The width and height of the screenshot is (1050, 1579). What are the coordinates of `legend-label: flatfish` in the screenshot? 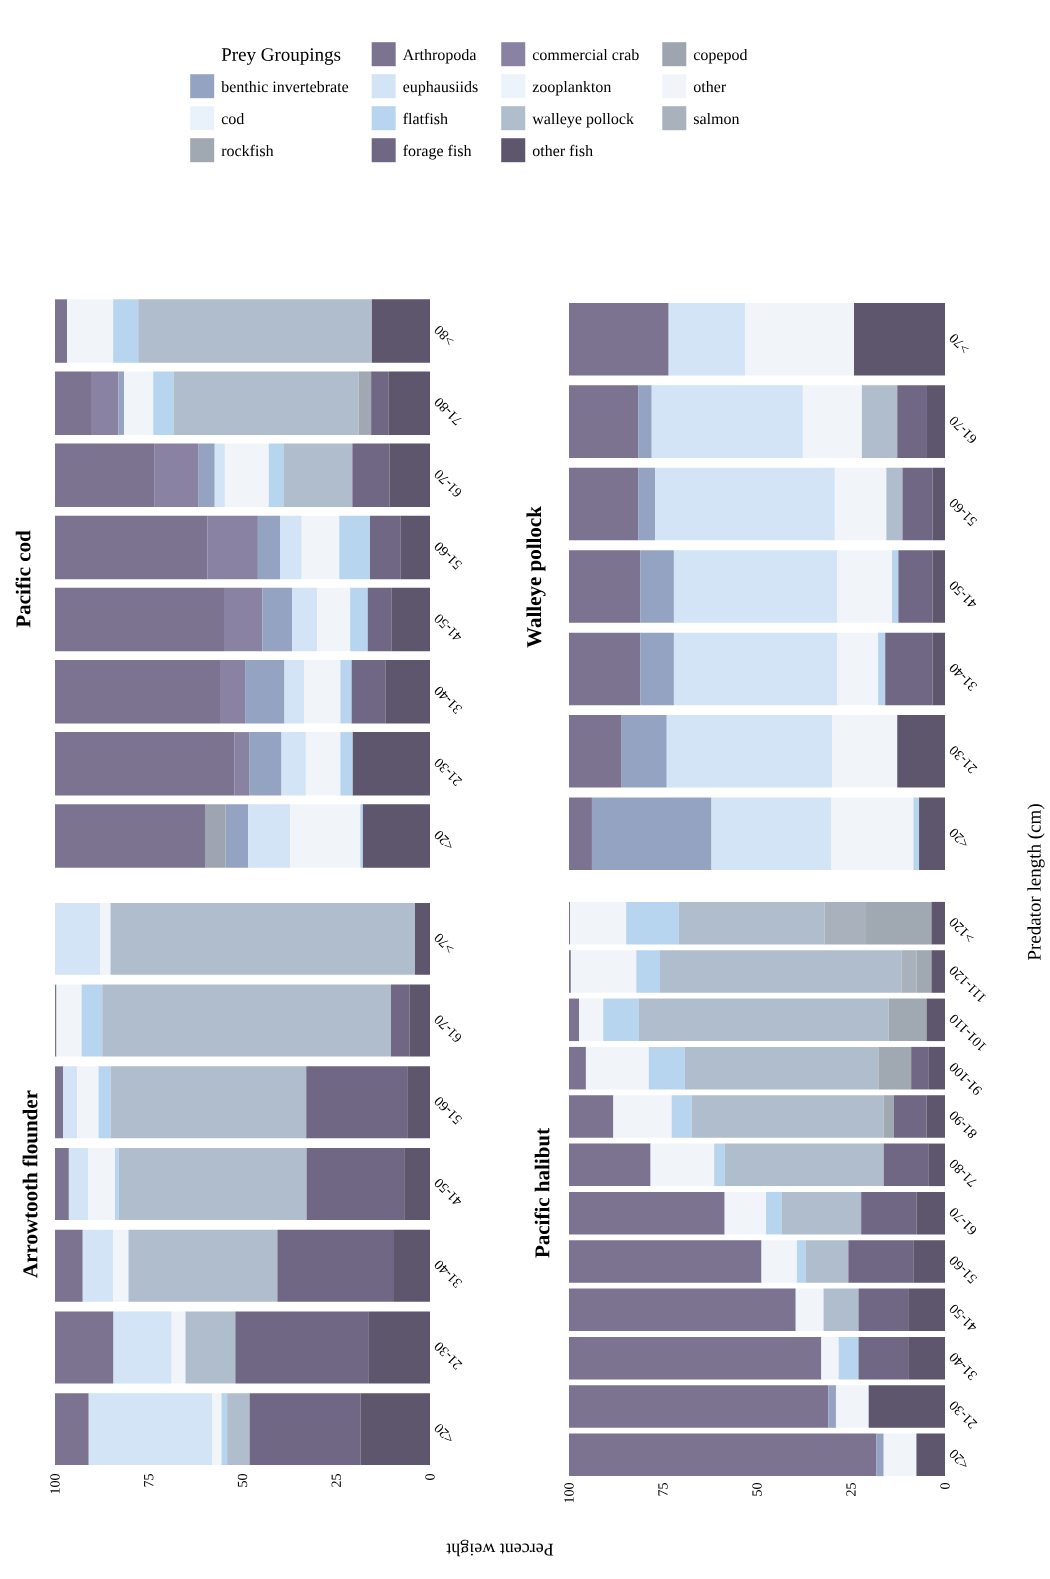 It's located at (425, 118).